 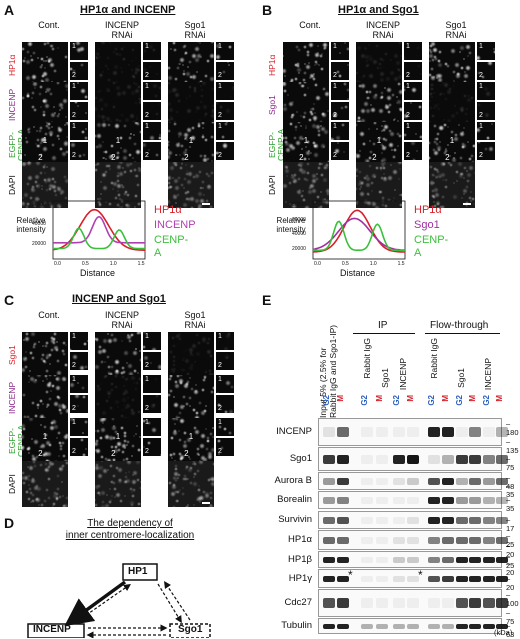 What do you see at coordinates (428, 210) in the screenshot?
I see `legend-entry: HP1α` at bounding box center [428, 210].